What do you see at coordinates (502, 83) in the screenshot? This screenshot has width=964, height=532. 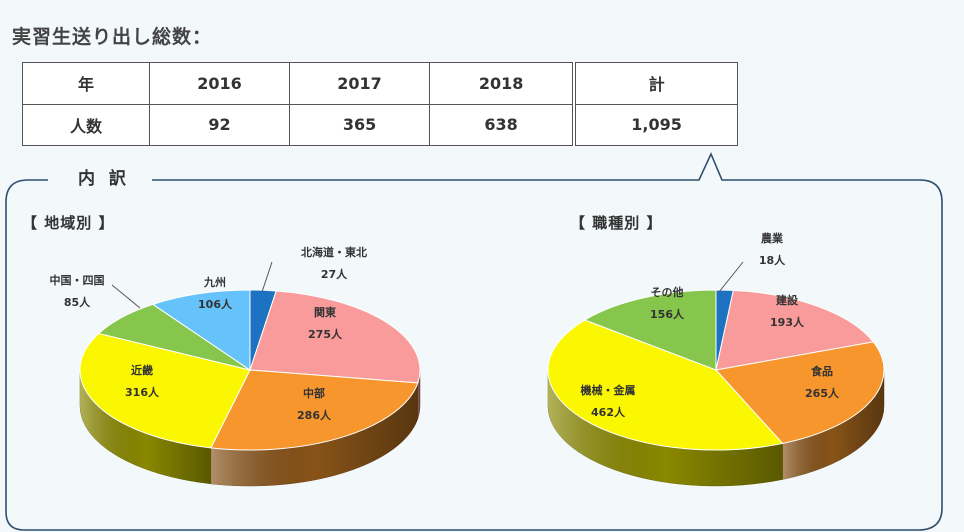 I see `header-cell-2018: 2018` at bounding box center [502, 83].